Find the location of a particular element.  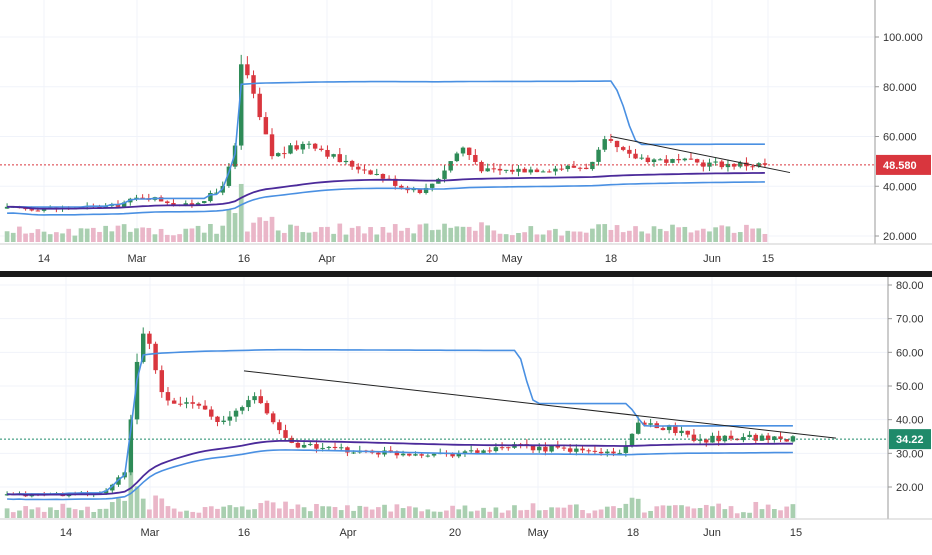

x-tick-label: 14 is located at coordinates (44, 259).